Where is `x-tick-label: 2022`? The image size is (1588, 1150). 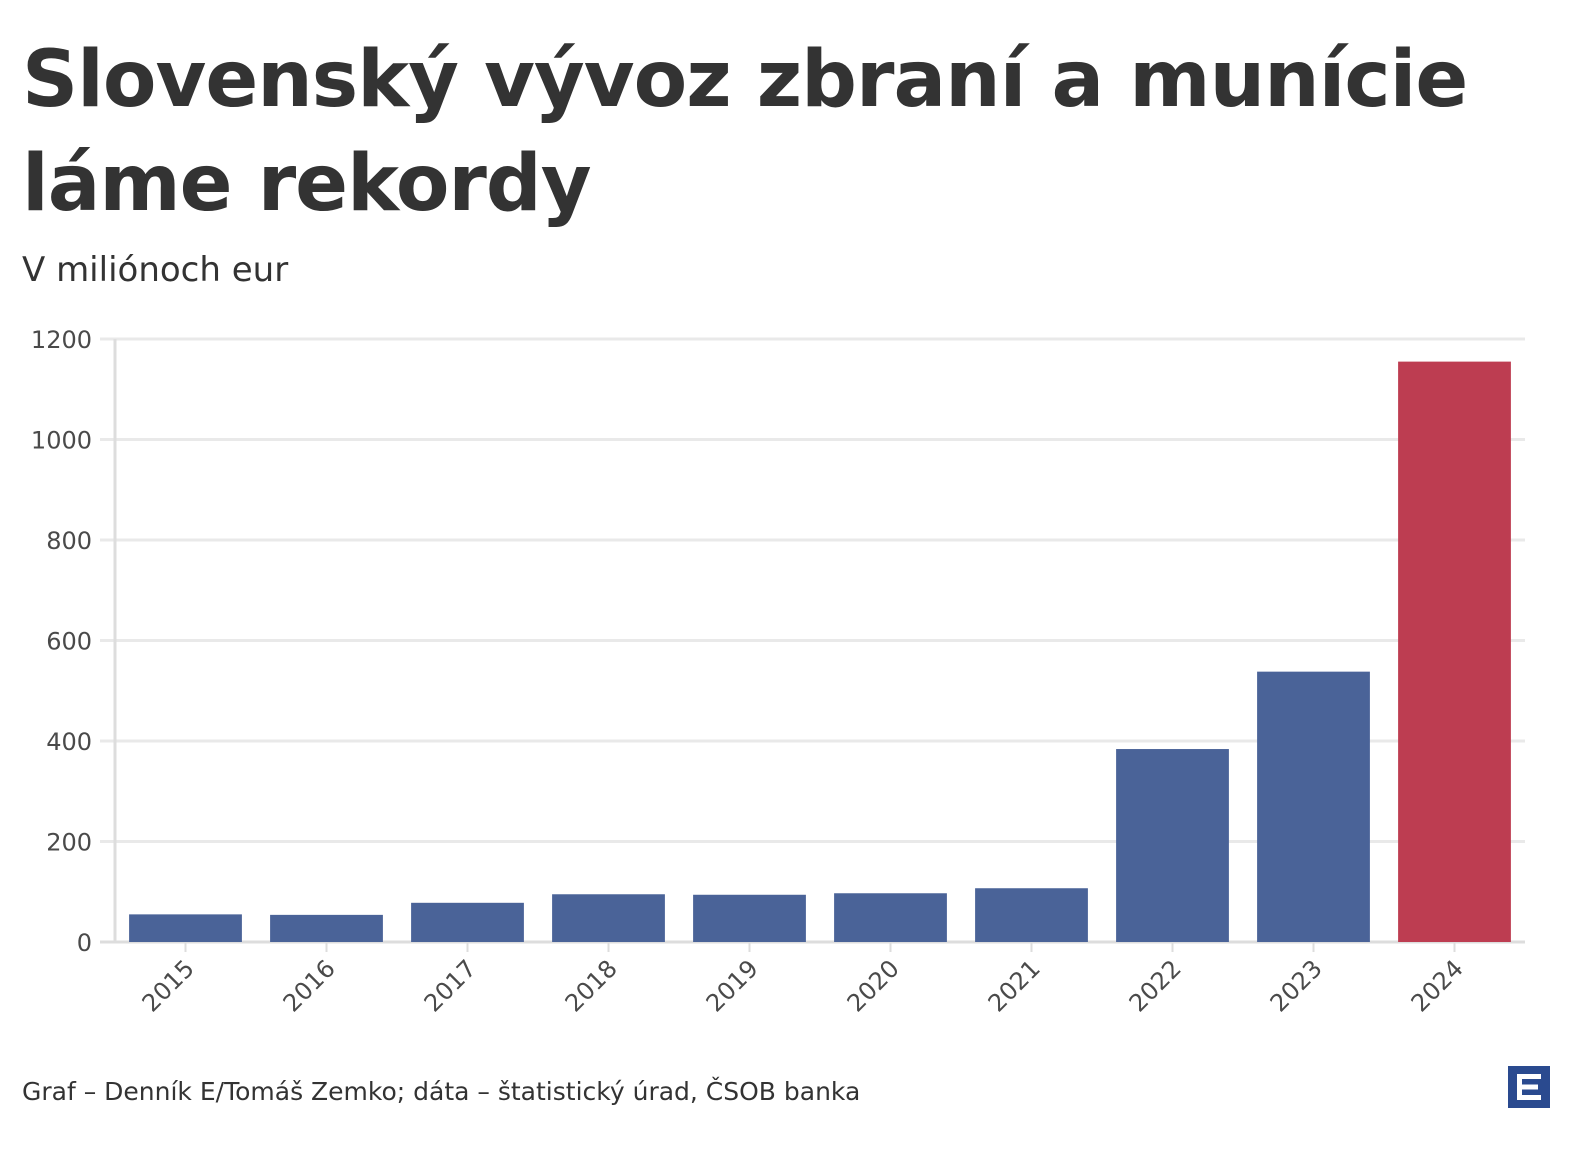
x-tick-label: 2022 is located at coordinates (1155, 985).